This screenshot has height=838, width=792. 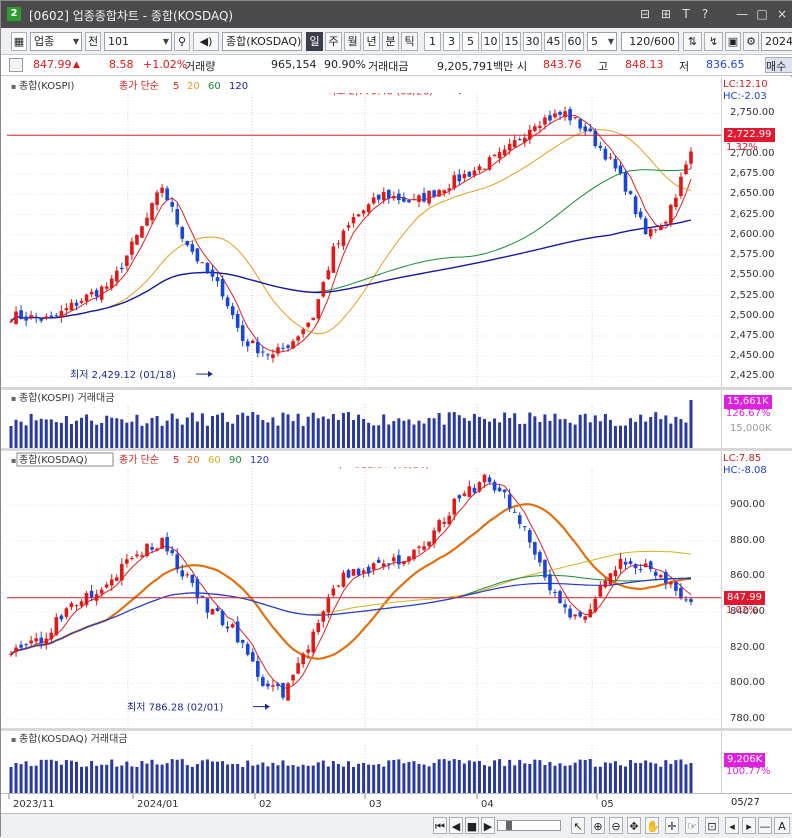 What do you see at coordinates (782, 825) in the screenshot?
I see `font-size-icon: A` at bounding box center [782, 825].